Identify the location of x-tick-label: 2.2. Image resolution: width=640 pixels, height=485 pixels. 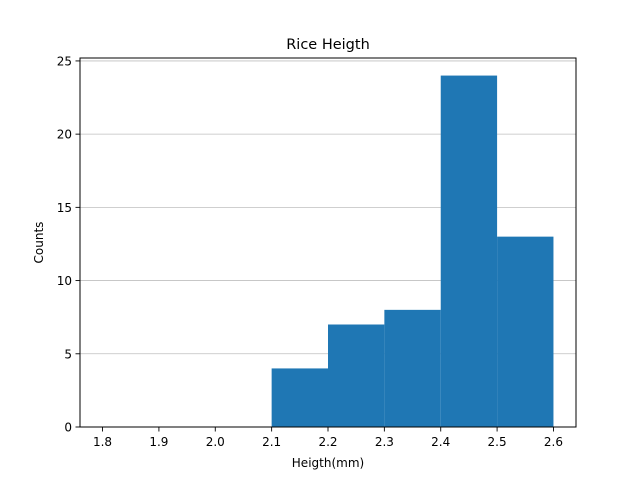
(327, 442).